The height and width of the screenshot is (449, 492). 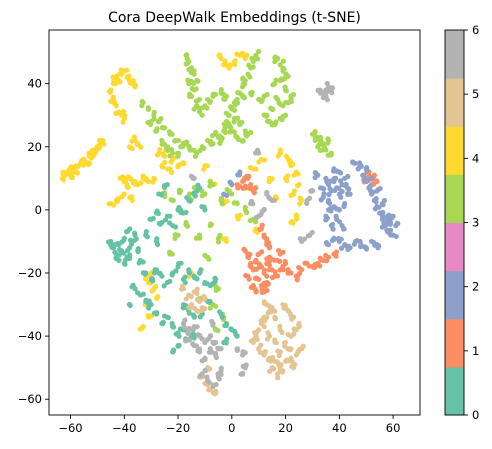 I want to click on y-tick-label: −20, so click(x=30, y=273).